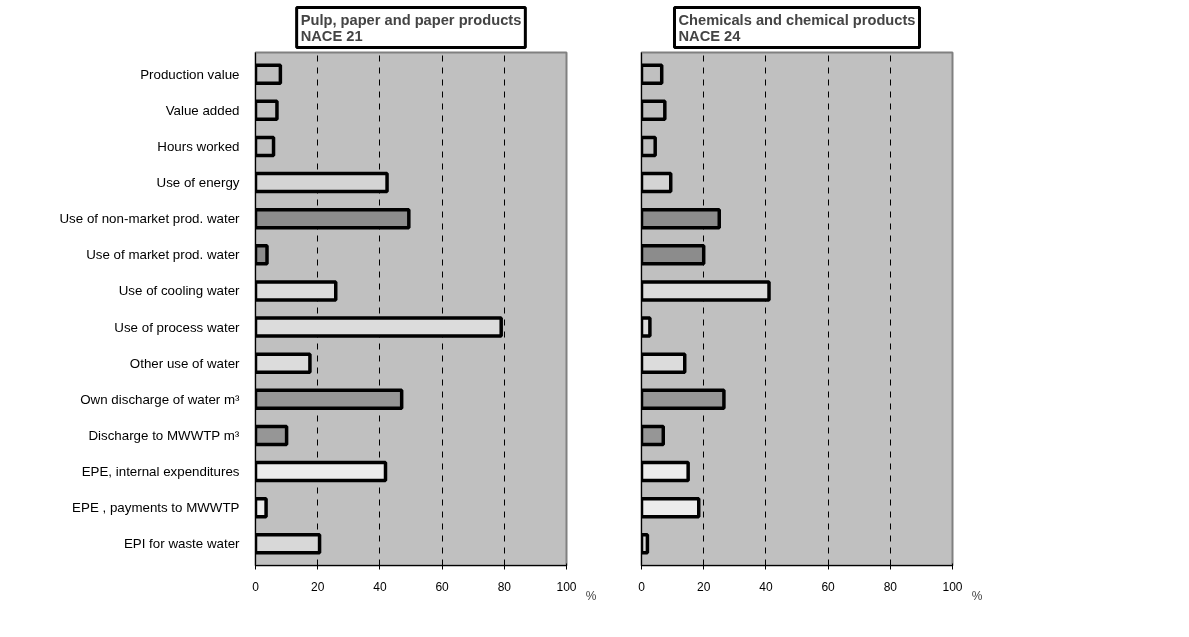 This screenshot has width=1189, height=637. I want to click on y-tick-label: Own discharge of water m³, so click(160, 399).